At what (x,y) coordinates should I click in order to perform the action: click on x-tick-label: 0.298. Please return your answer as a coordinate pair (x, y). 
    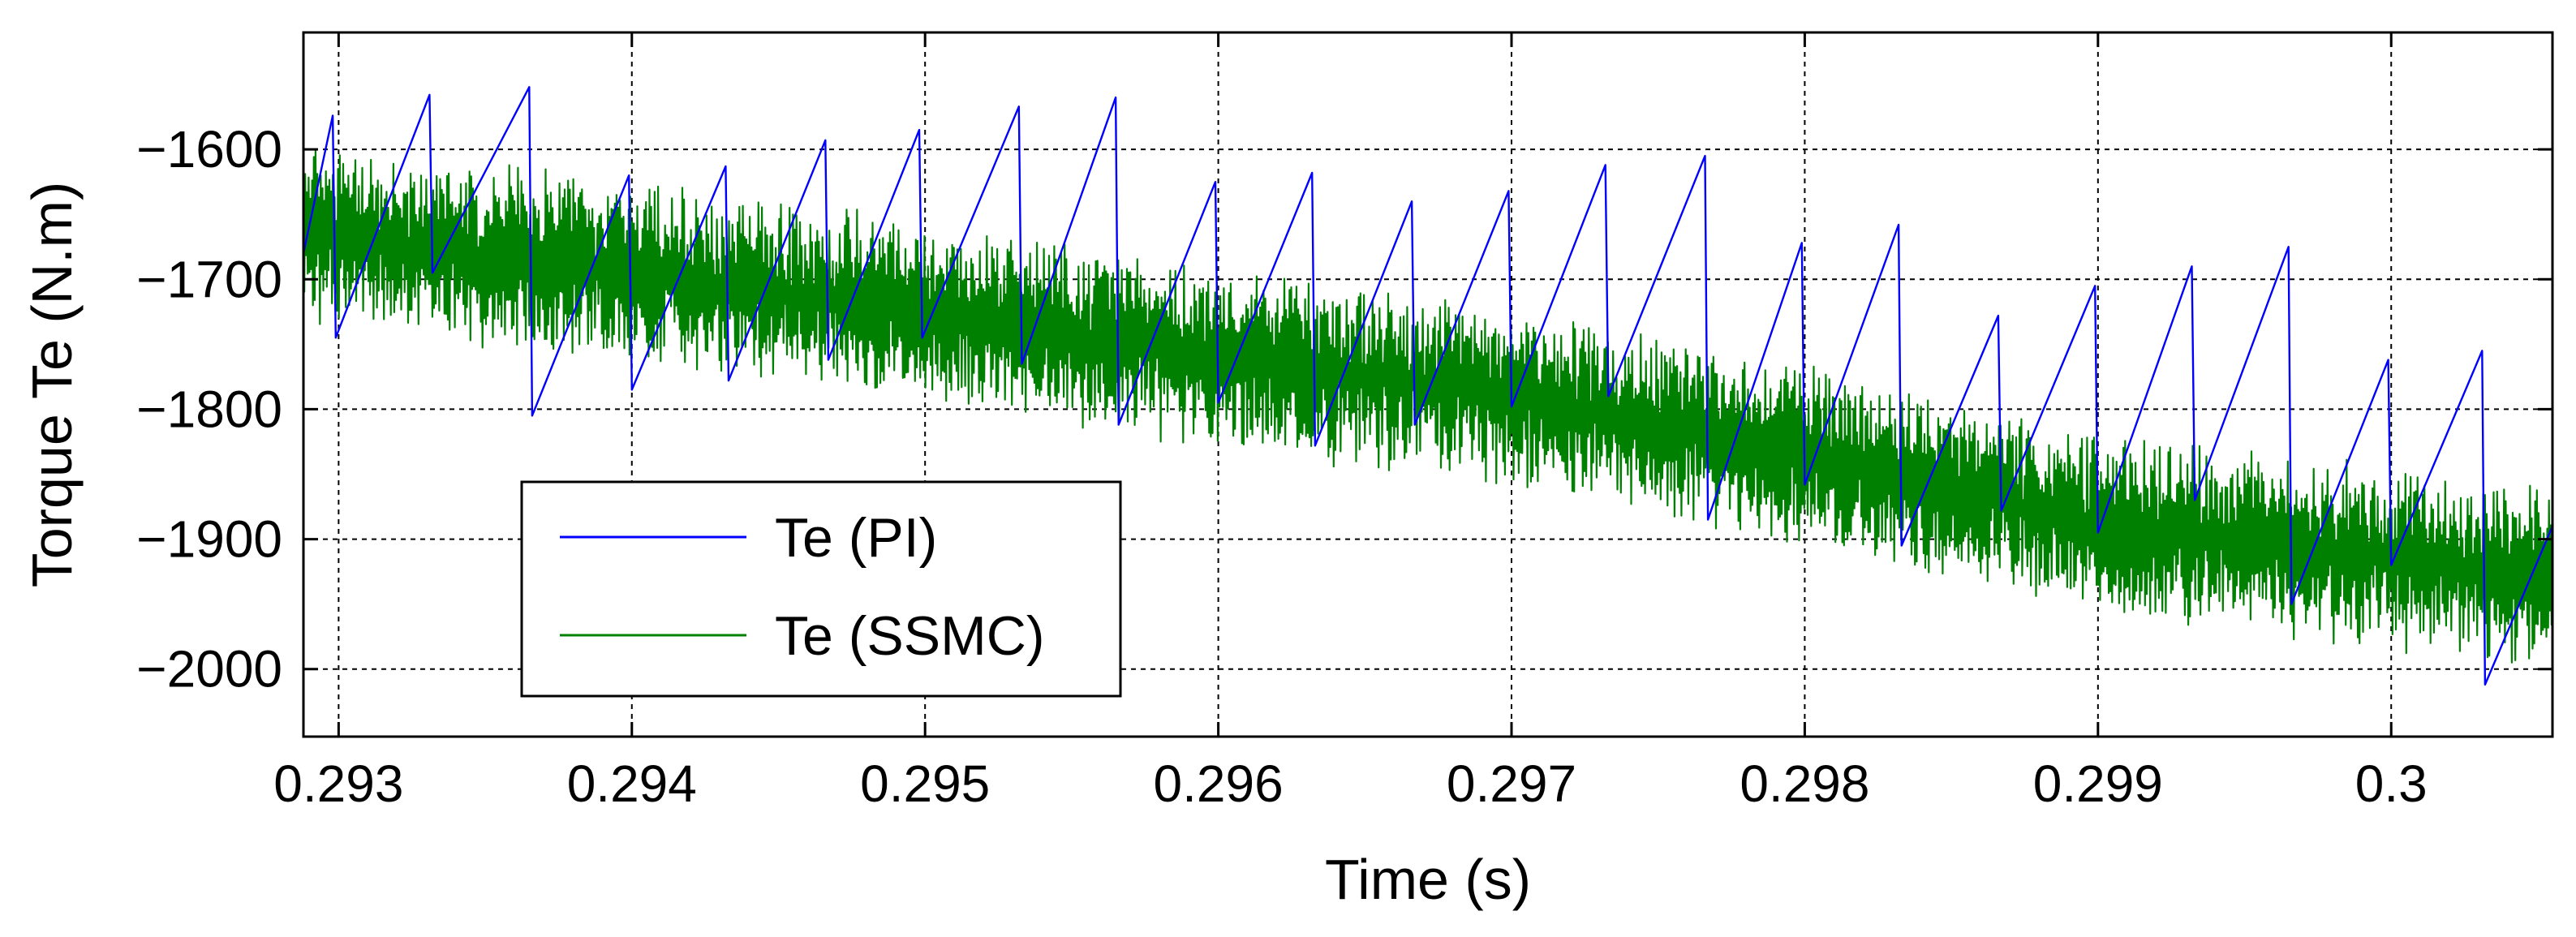
    Looking at the image, I should click on (1804, 783).